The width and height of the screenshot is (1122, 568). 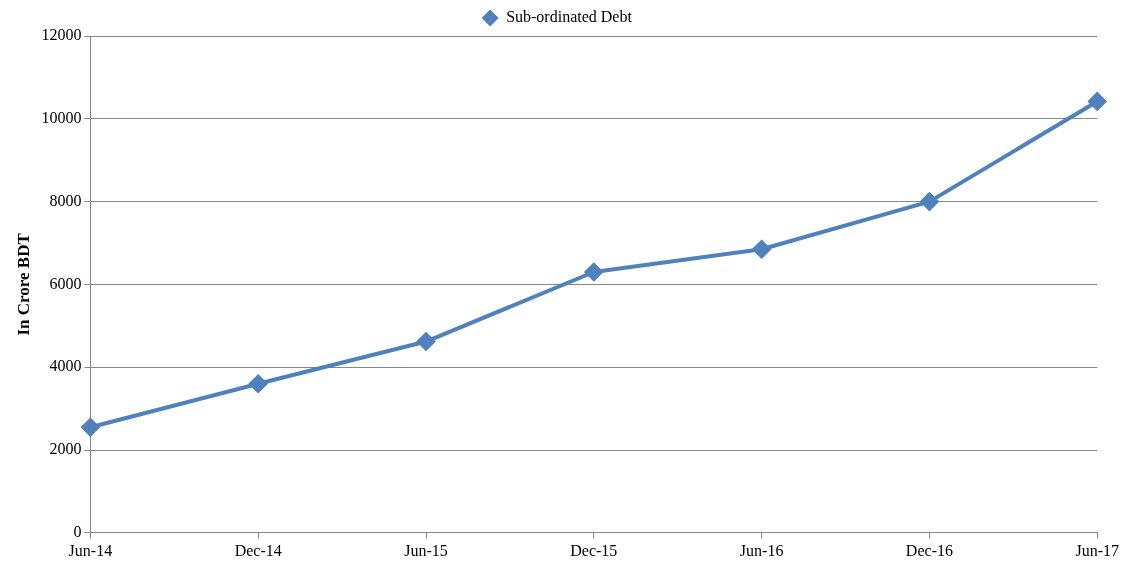 What do you see at coordinates (61, 117) in the screenshot?
I see `y-tick-label: 10000` at bounding box center [61, 117].